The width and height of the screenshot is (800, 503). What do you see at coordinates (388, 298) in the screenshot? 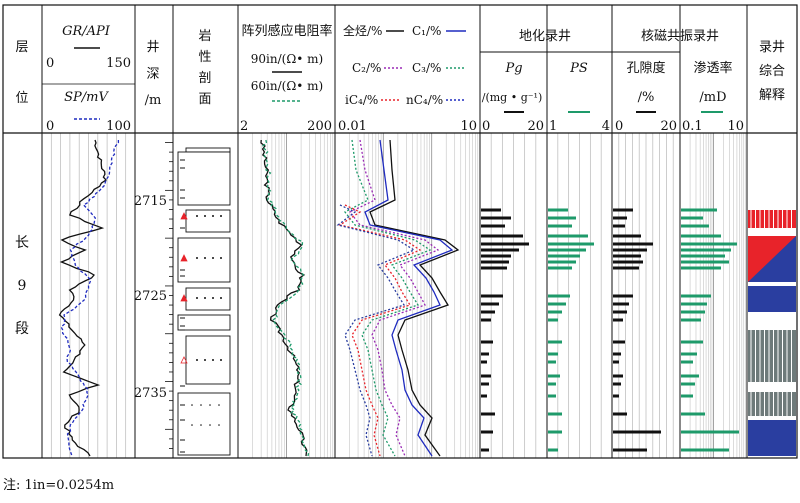
I see `gas-c3-curve` at bounding box center [388, 298].